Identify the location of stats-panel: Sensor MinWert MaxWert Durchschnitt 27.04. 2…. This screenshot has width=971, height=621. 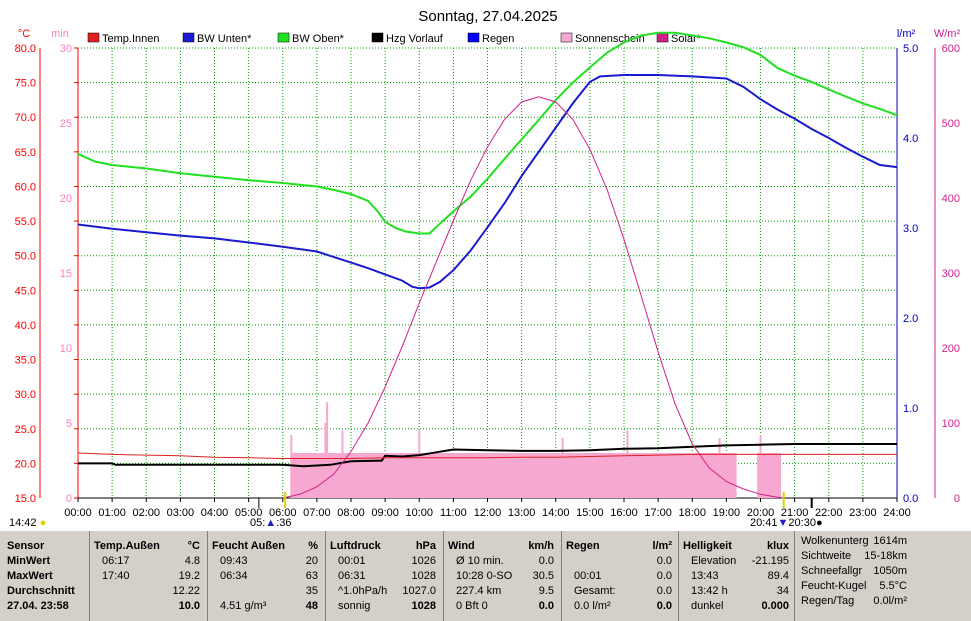
(485, 576).